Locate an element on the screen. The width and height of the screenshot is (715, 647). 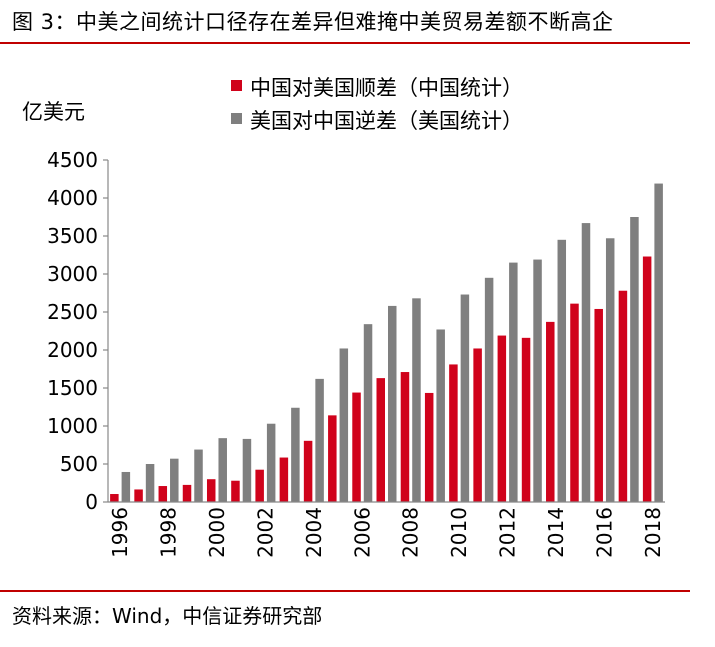
y-tick-label: 4500 is located at coordinates (72, 160).